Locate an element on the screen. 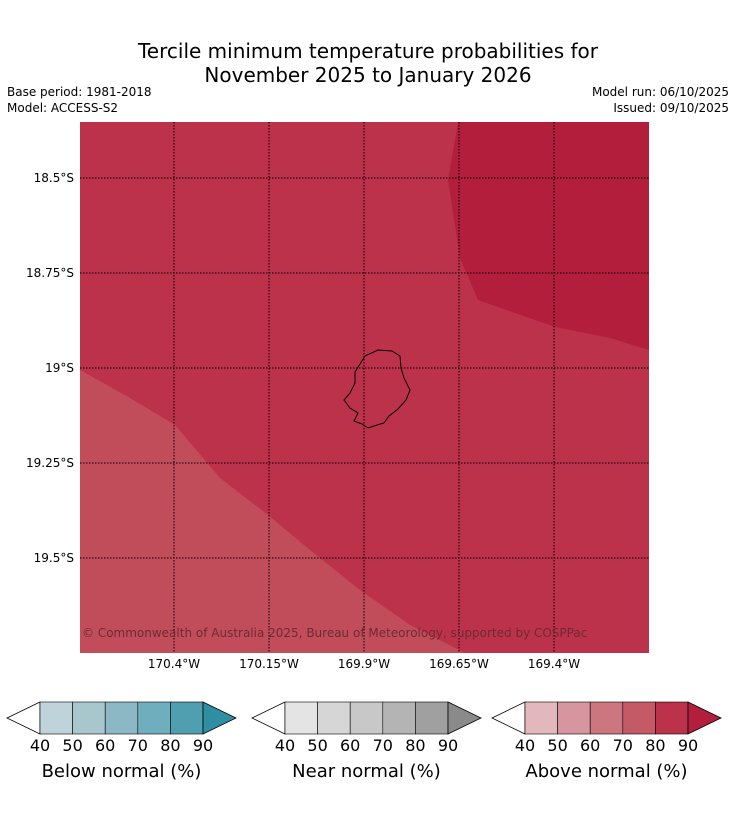  colorbar-near-tick-40: 40 is located at coordinates (285, 745).